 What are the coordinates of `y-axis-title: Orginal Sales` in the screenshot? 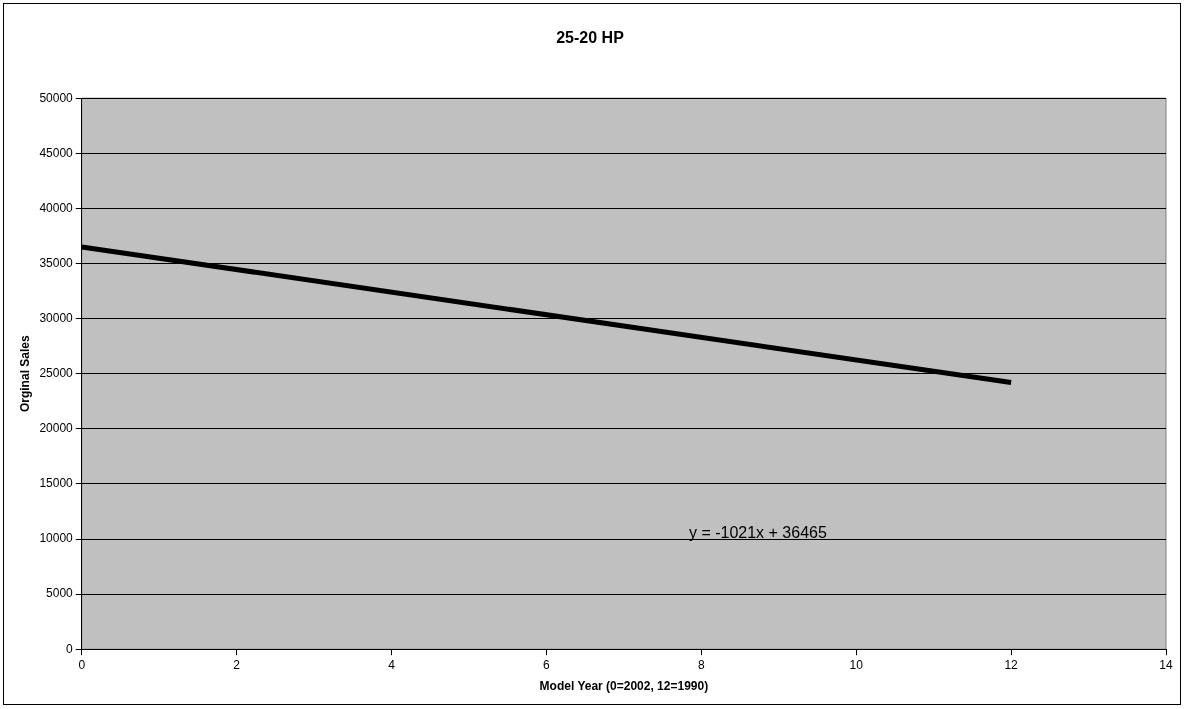 It's located at (24, 374).